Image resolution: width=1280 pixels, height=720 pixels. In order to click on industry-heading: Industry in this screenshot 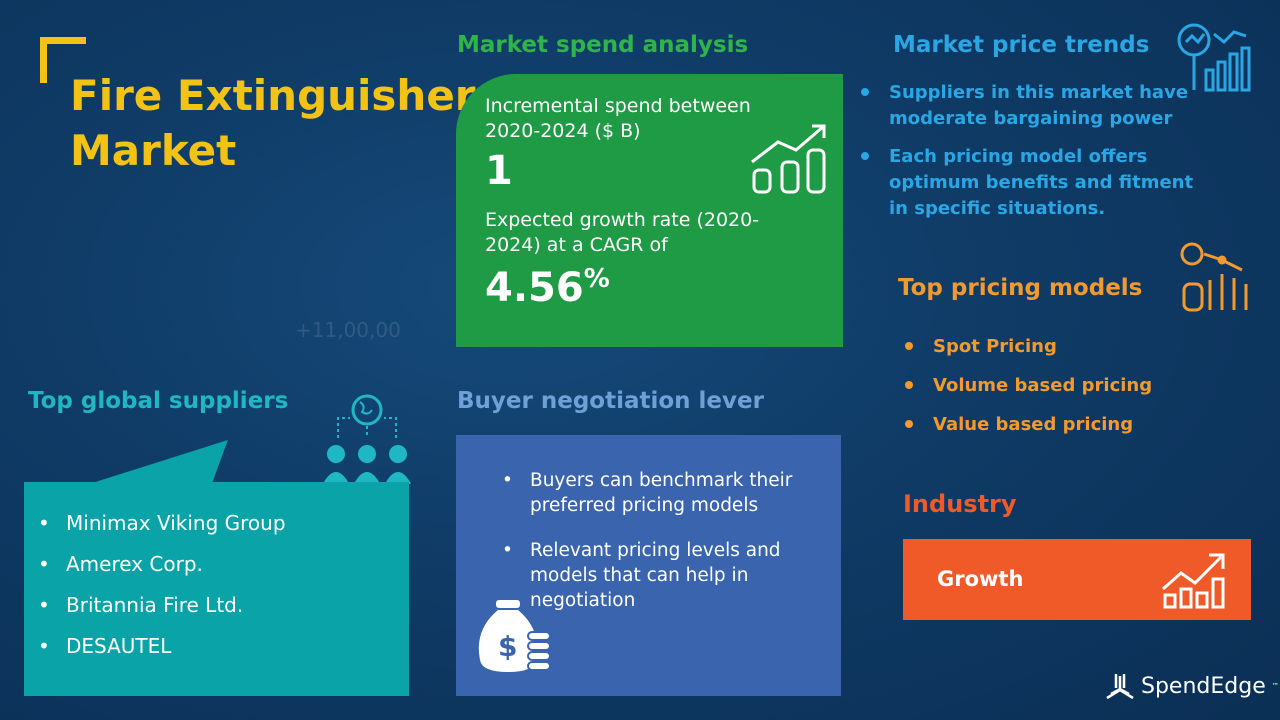, I will do `click(960, 504)`.